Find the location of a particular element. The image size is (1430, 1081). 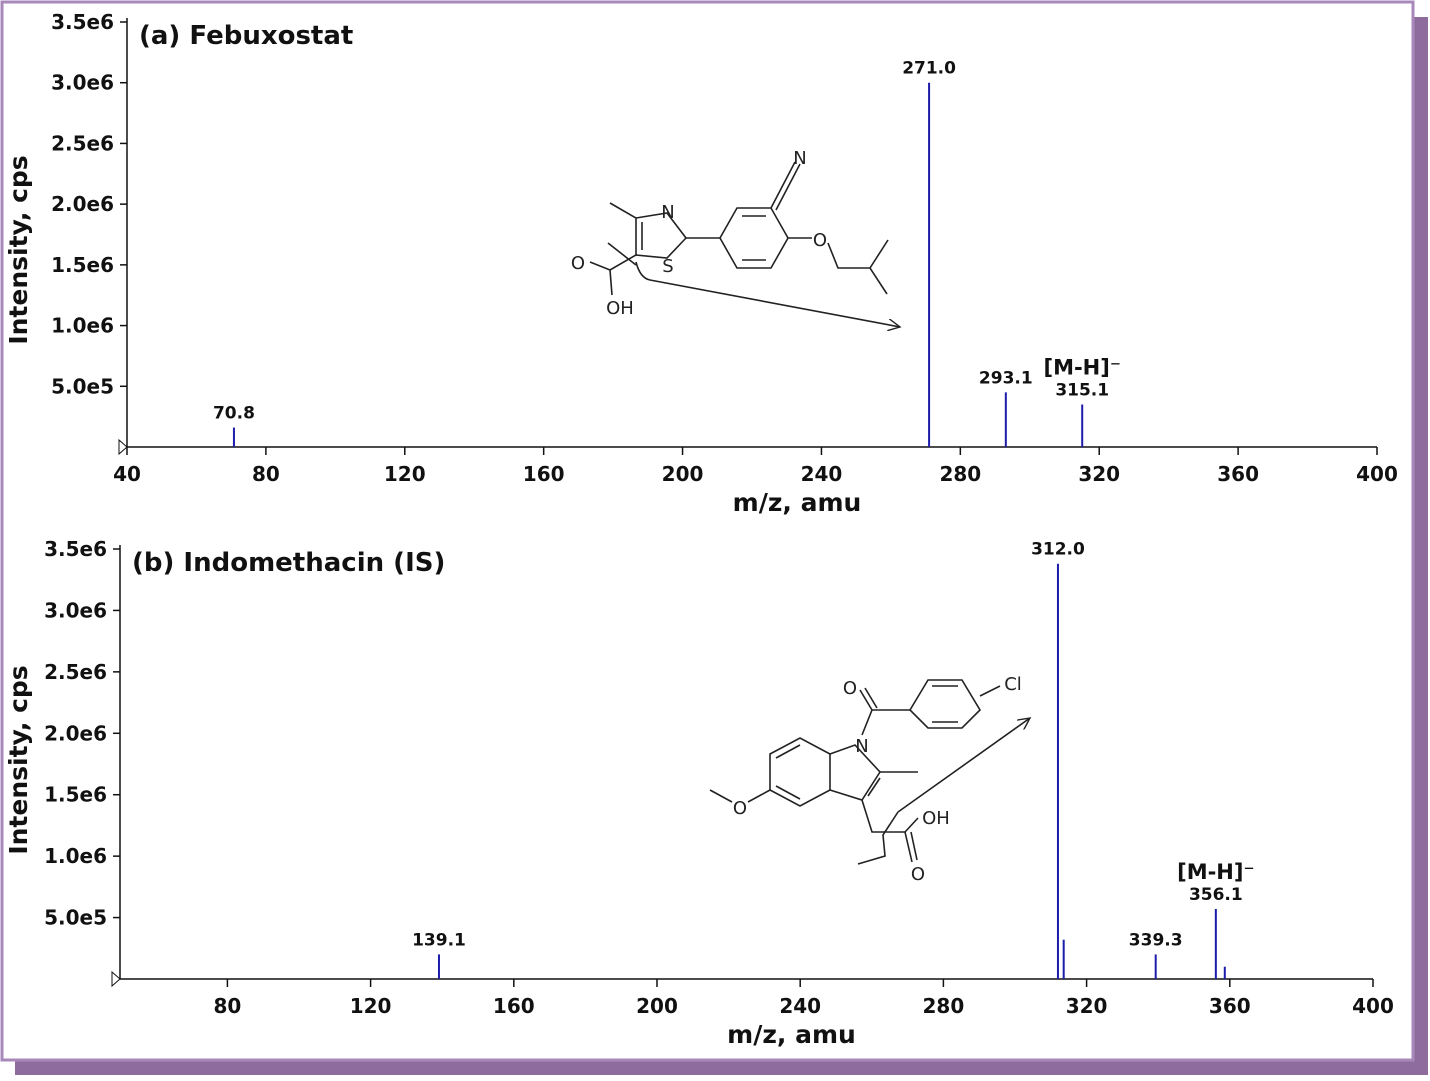

peak-label: 315.1 is located at coordinates (1082, 391).